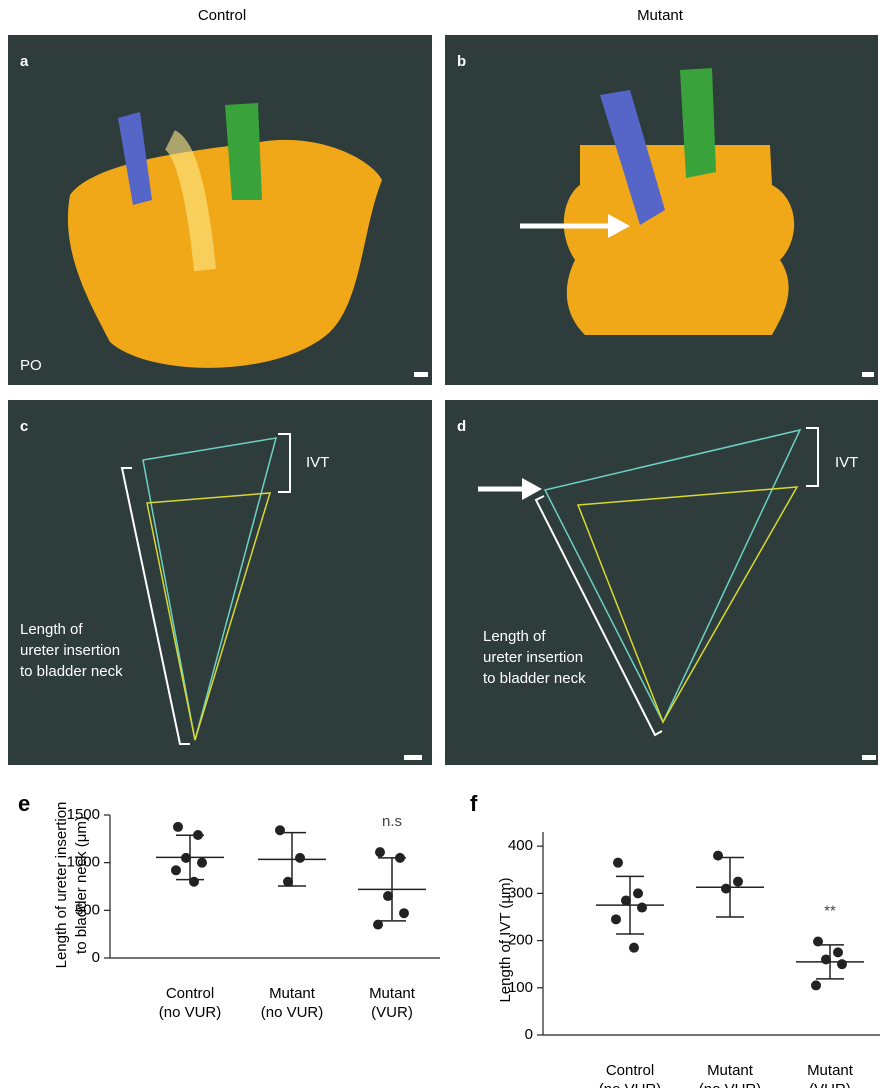  Describe the element at coordinates (461, 61) in the screenshot. I see `panel-label: b` at that location.